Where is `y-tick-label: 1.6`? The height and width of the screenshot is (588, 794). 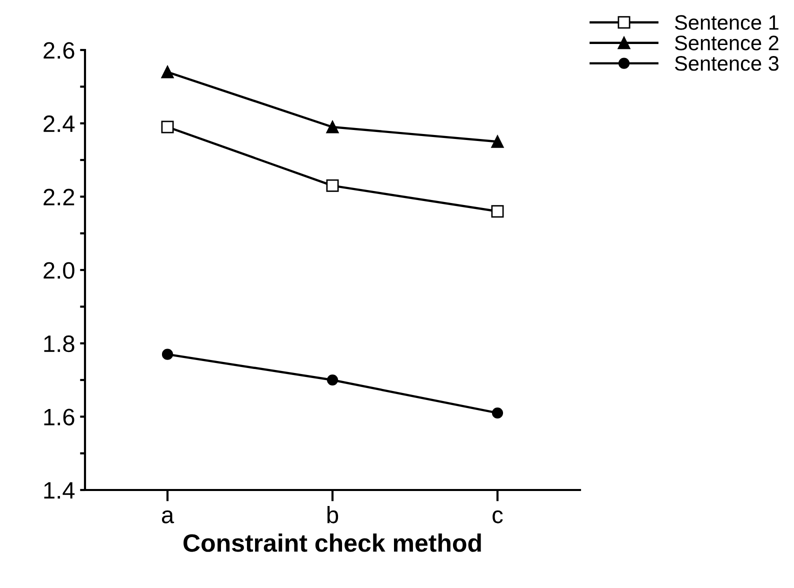 y-tick-label: 1.6 is located at coordinates (59, 417).